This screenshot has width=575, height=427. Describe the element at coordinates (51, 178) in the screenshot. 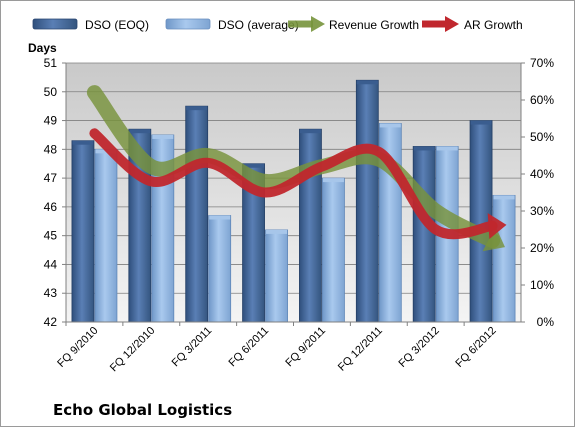

I see `y-left-tick-label: 47` at that location.